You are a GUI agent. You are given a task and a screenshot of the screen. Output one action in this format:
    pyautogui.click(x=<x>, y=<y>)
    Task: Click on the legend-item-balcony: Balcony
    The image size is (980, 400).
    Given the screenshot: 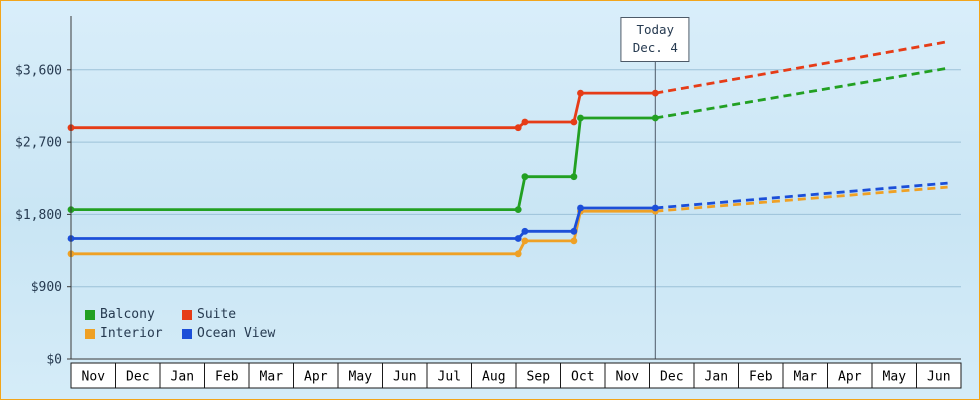 What is the action you would take?
    pyautogui.click(x=133, y=314)
    